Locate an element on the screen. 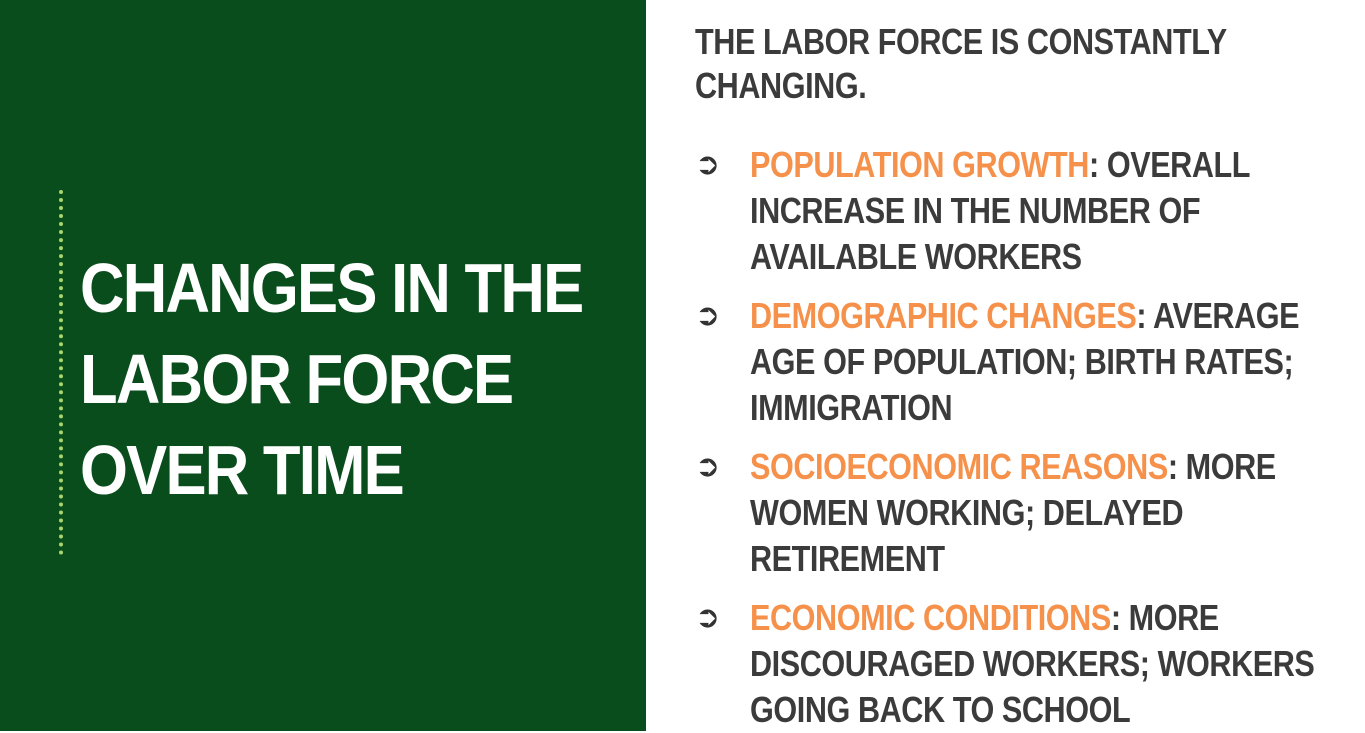 This screenshot has width=1365, height=733. bullet-term: POPULATION GROWTH is located at coordinates (919, 164).